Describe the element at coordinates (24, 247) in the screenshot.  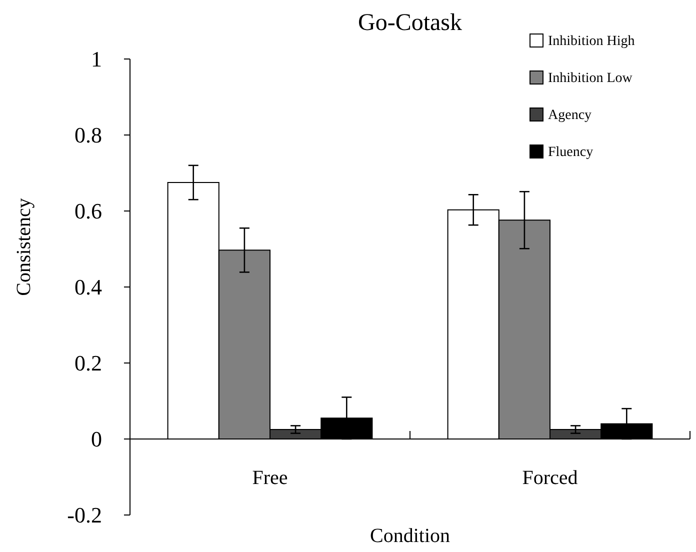
I see `y-axis-title: Consistency` at that location.